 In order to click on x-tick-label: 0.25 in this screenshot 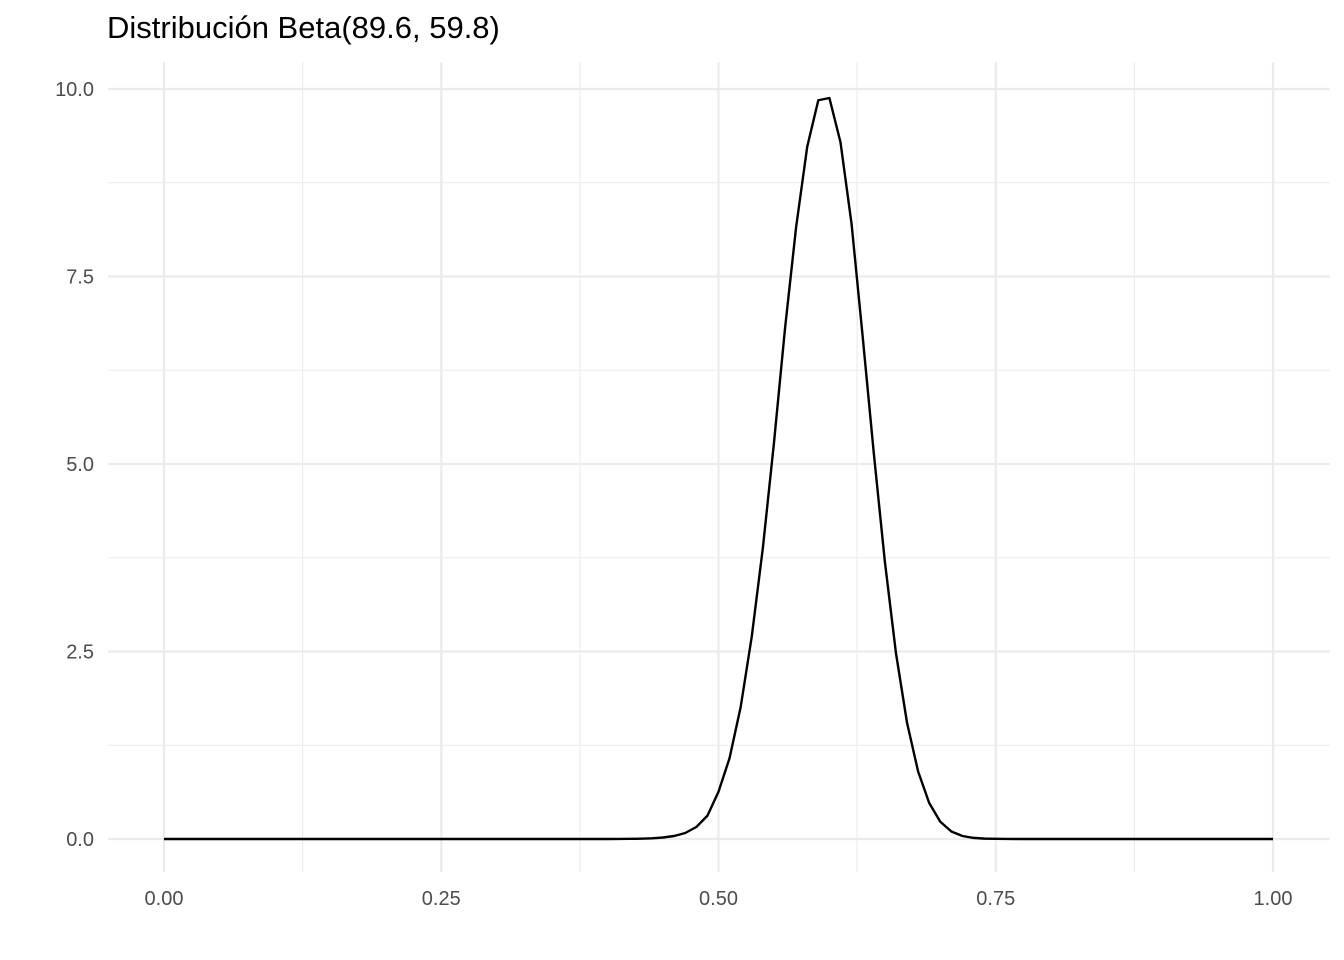, I will do `click(441, 899)`.